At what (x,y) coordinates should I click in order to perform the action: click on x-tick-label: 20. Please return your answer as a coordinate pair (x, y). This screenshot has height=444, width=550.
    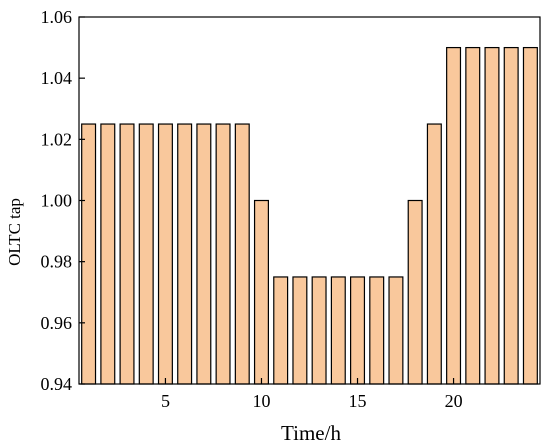
    Looking at the image, I should click on (454, 401).